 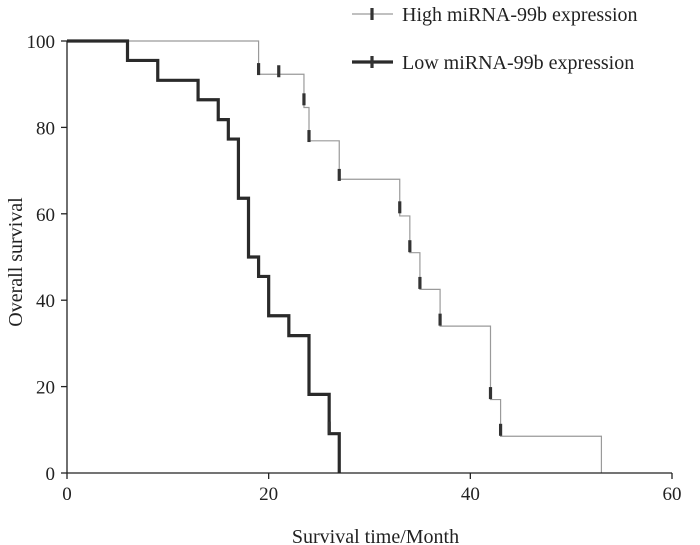 What do you see at coordinates (268, 494) in the screenshot?
I see `x-tick-label: 20` at bounding box center [268, 494].